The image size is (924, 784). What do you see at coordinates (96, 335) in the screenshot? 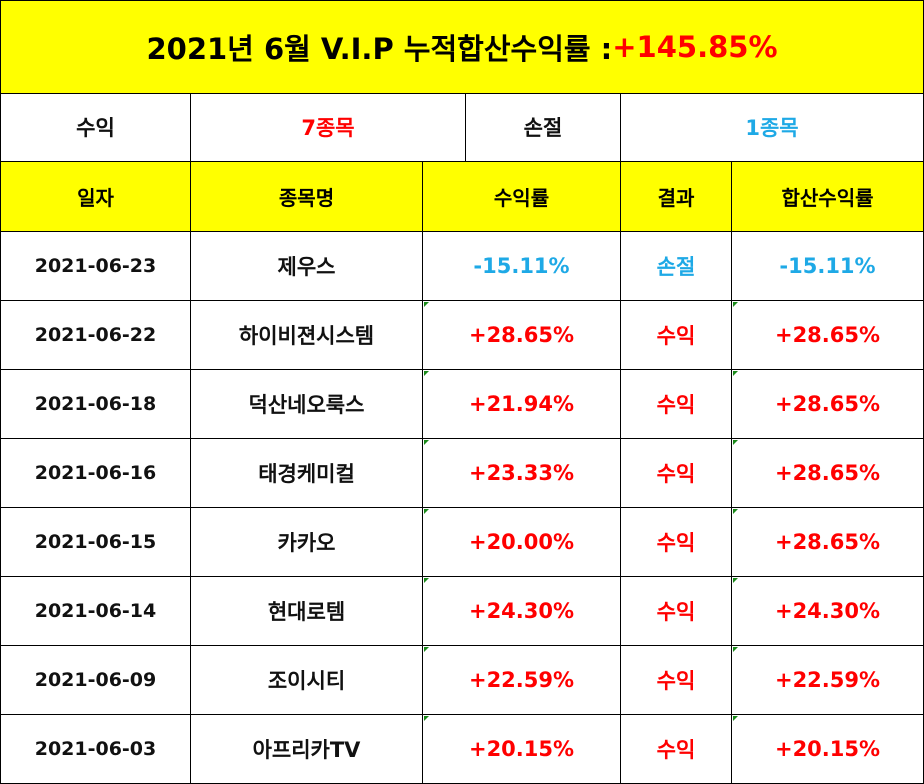
I see `row-date: 2021-06-22` at bounding box center [96, 335].